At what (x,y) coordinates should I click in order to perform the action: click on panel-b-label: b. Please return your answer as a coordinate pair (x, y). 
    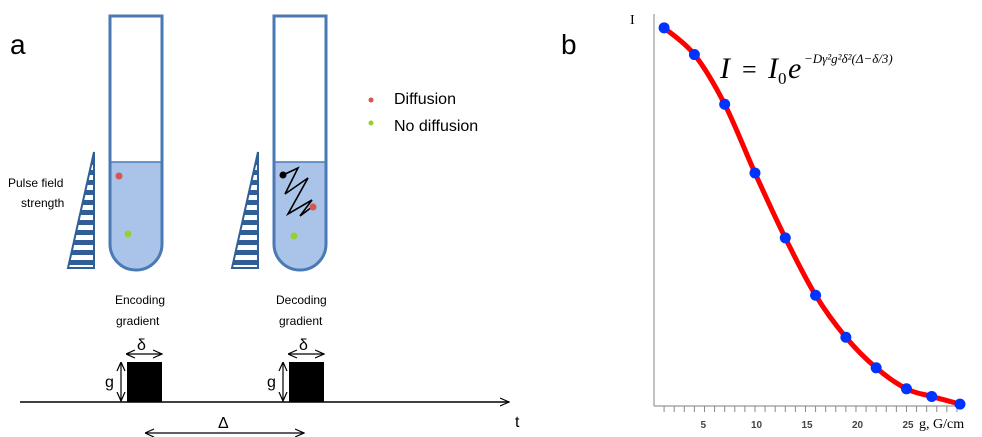
    Looking at the image, I should click on (569, 44).